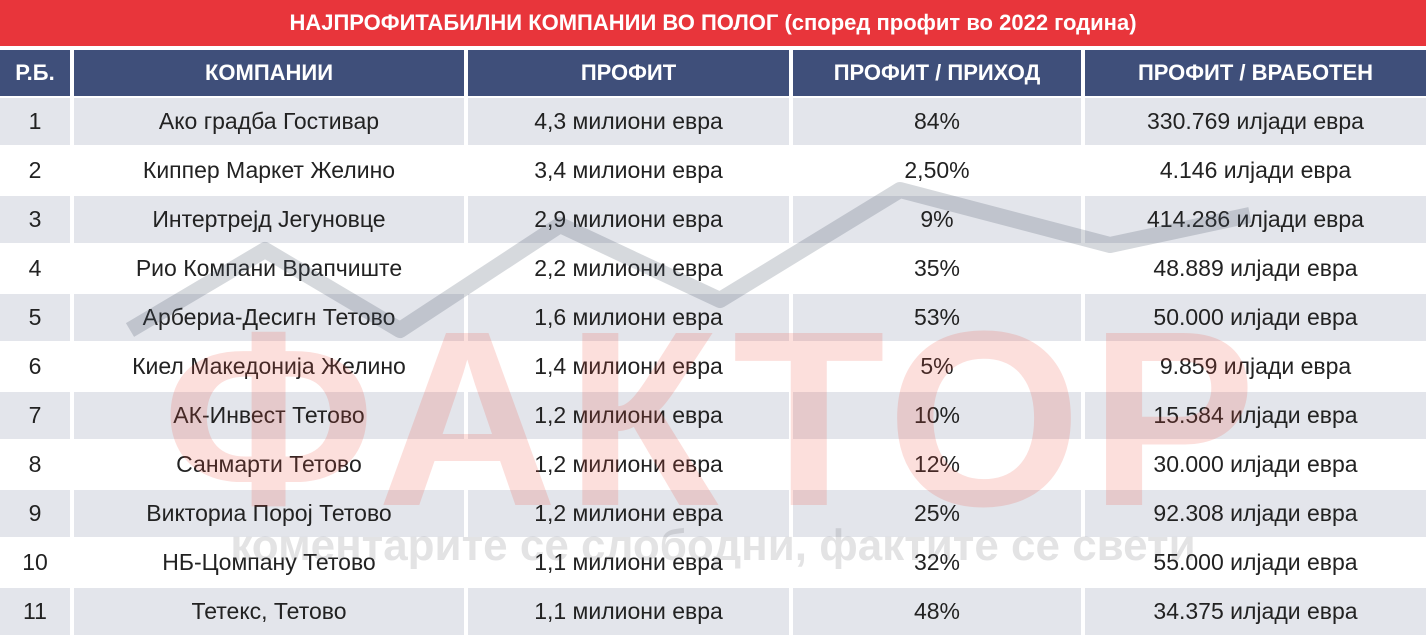 The width and height of the screenshot is (1426, 638). I want to click on header-rb: Р.Б., so click(35, 73).